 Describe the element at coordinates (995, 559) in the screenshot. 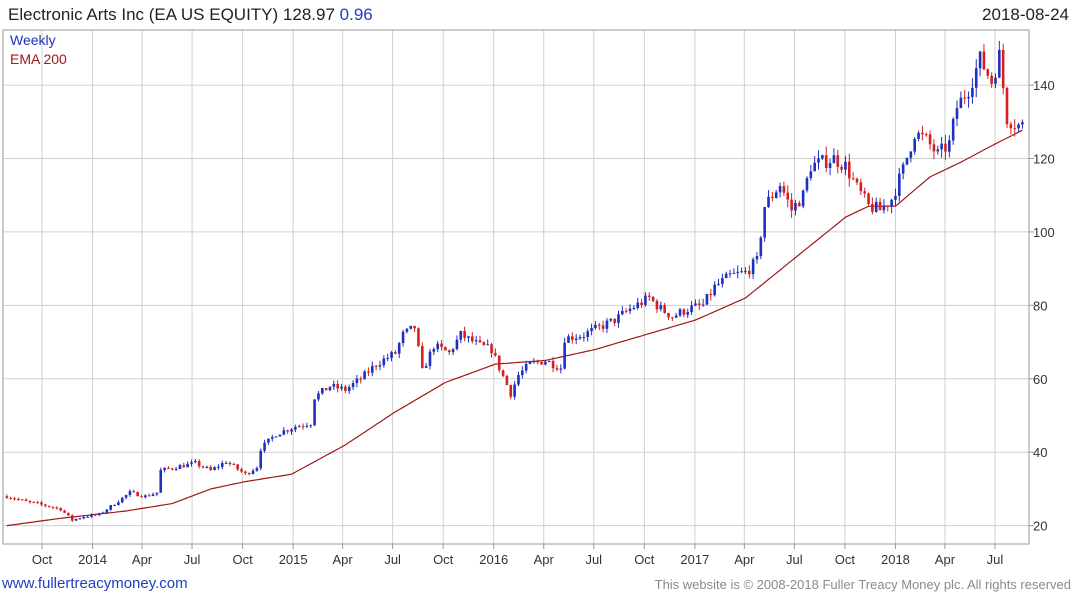

I see `x-tick-label: Jul` at that location.